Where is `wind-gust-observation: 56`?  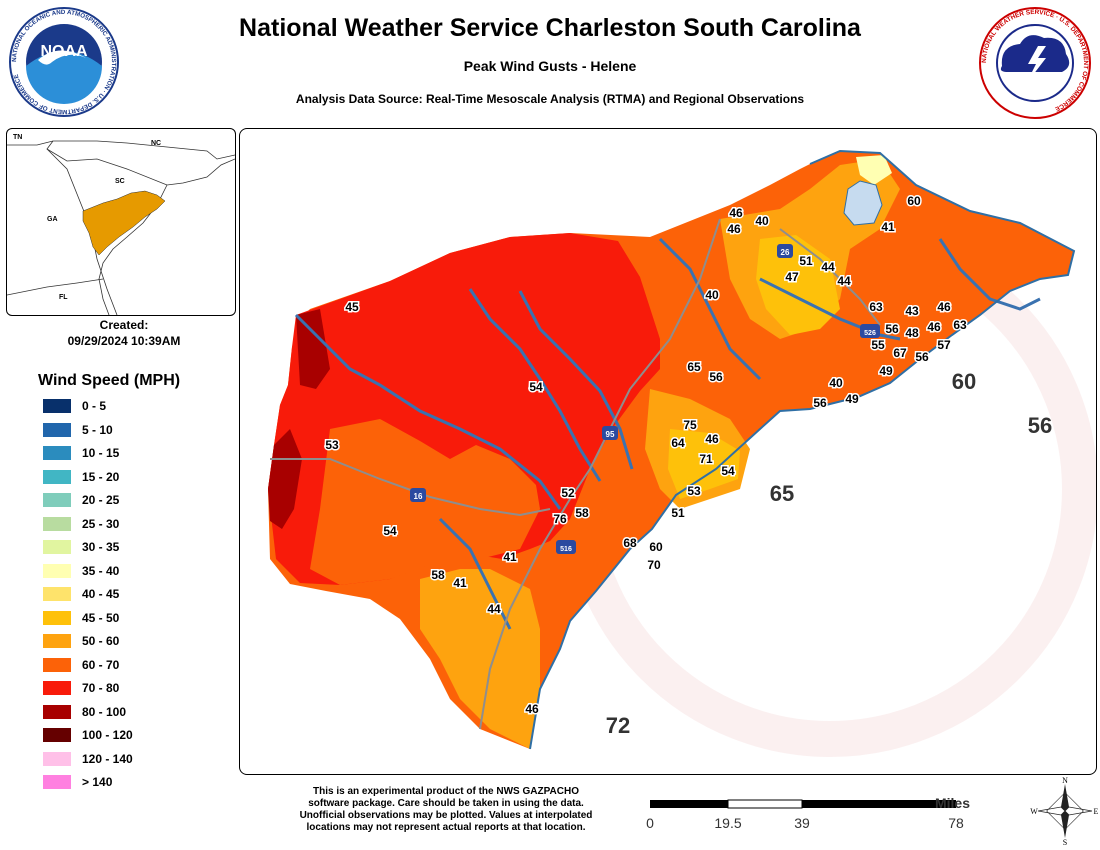 wind-gust-observation: 56 is located at coordinates (892, 329).